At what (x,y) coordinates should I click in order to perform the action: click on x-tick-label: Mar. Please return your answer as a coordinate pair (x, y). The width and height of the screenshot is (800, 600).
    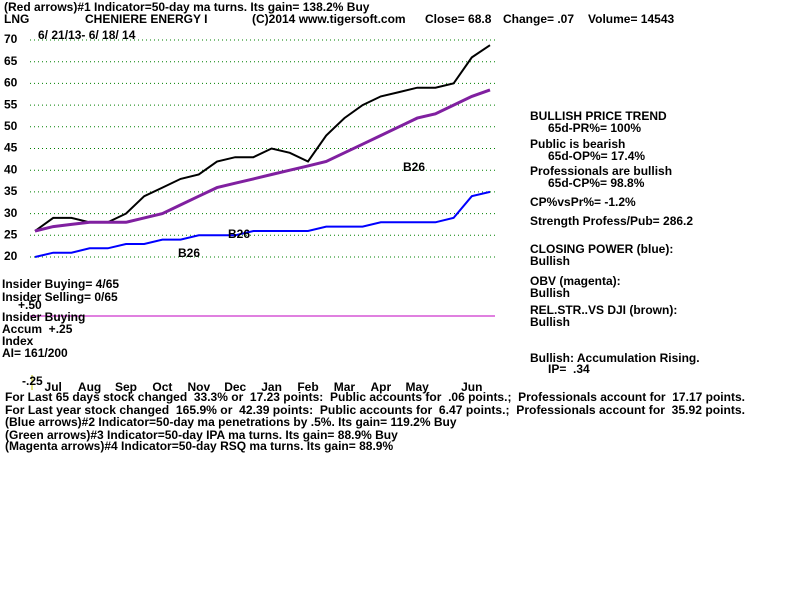
    Looking at the image, I should click on (345, 387).